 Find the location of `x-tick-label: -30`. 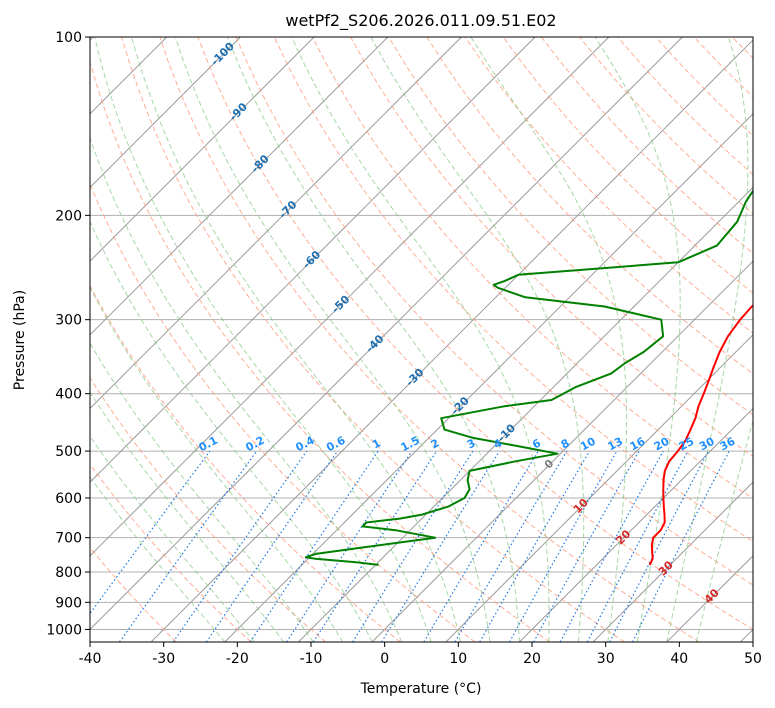

x-tick-label: -30 is located at coordinates (163, 659).